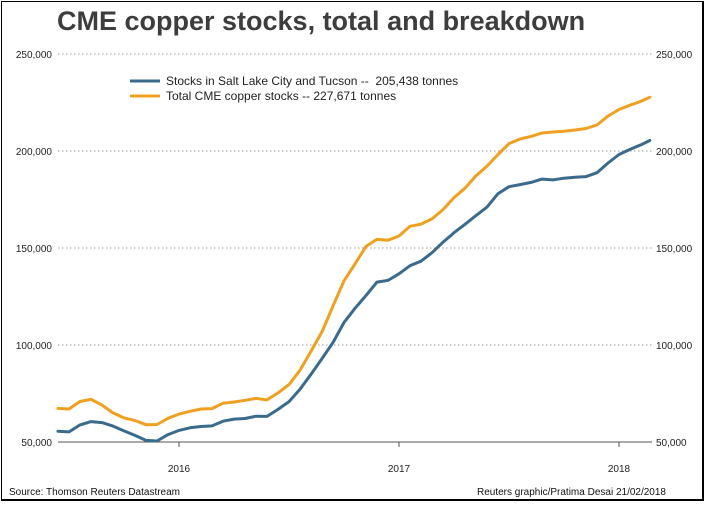 Image resolution: width=708 pixels, height=505 pixels. What do you see at coordinates (179, 469) in the screenshot?
I see `x-tick-label: 2016` at bounding box center [179, 469].